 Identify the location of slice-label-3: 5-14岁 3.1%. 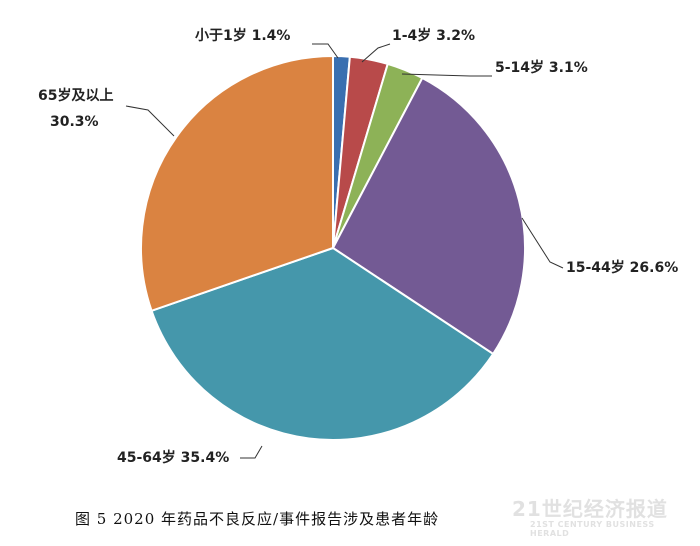
(541, 67).